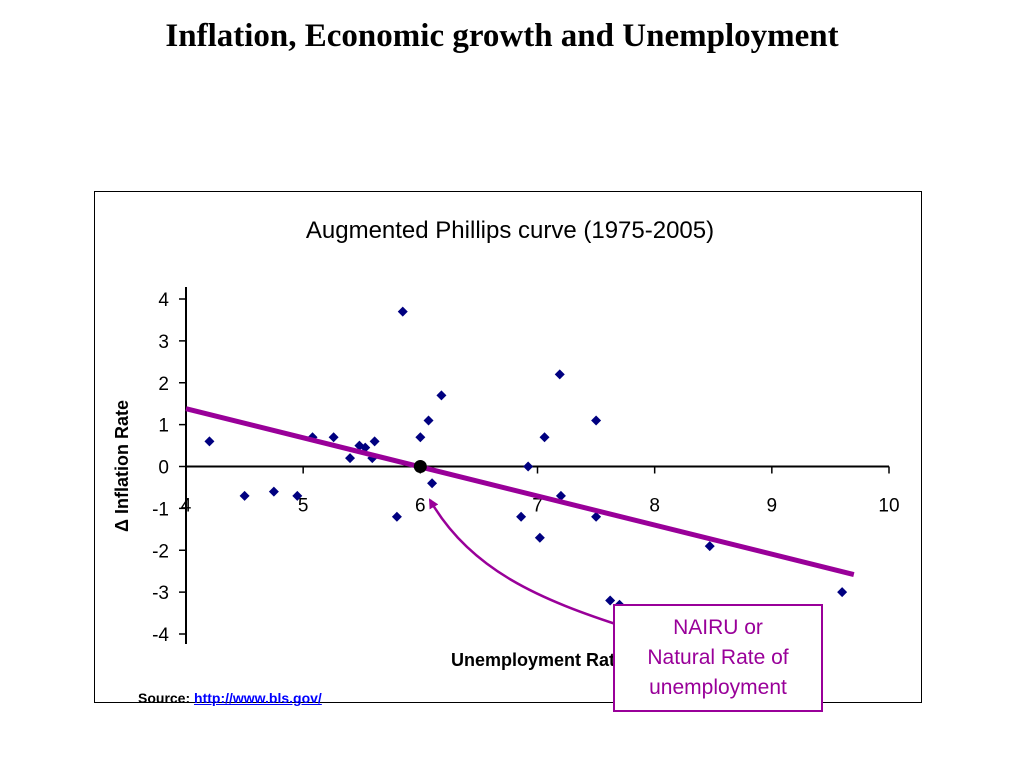 The image size is (1024, 768). I want to click on source-note: Source: http://www.bls.gov/, so click(230, 698).